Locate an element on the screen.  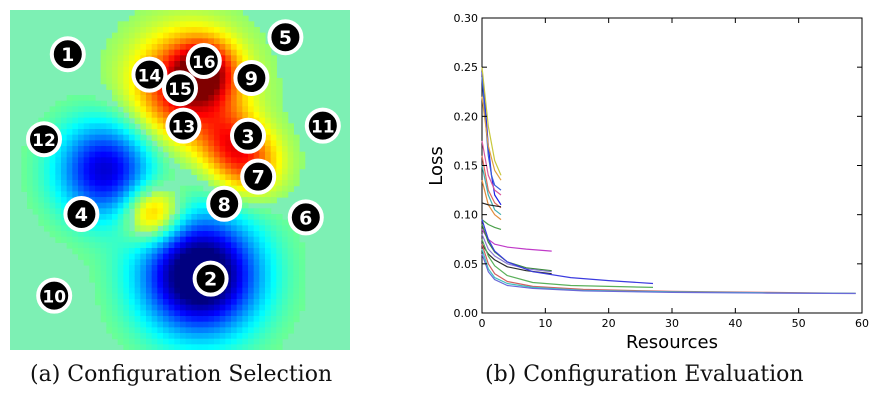
y-tick-label: 0.05 is located at coordinates (466, 264).